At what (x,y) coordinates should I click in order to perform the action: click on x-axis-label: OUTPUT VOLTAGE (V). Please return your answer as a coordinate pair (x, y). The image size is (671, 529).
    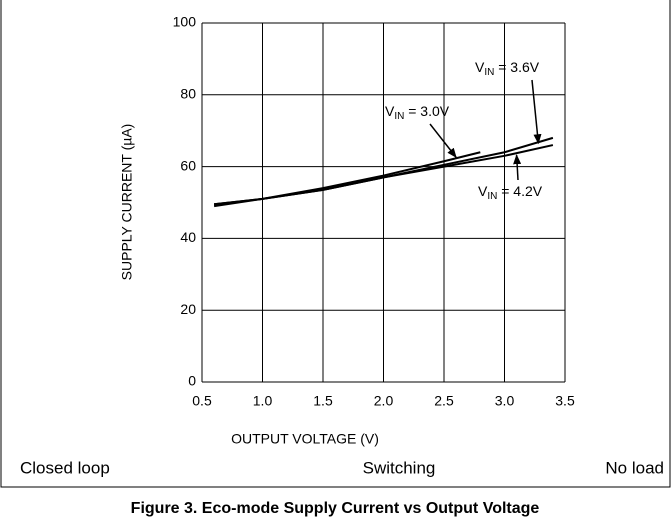
    Looking at the image, I should click on (305, 439).